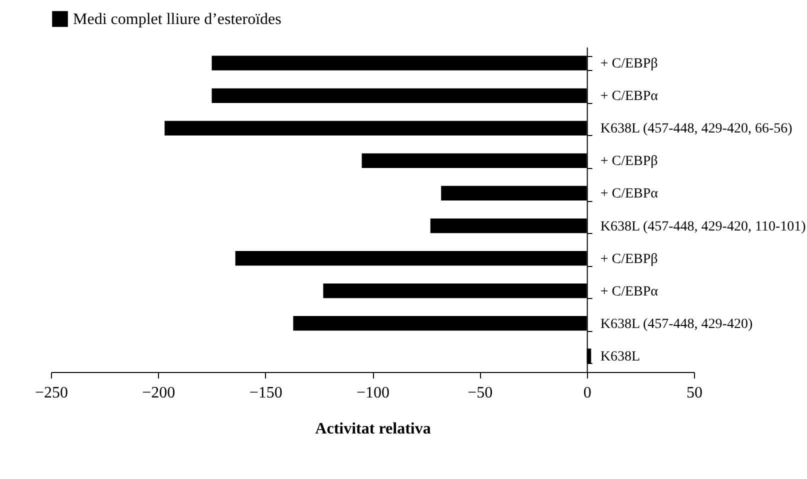 The height and width of the screenshot is (479, 807). Describe the element at coordinates (620, 356) in the screenshot. I see `y-tick-label: K638L` at that location.